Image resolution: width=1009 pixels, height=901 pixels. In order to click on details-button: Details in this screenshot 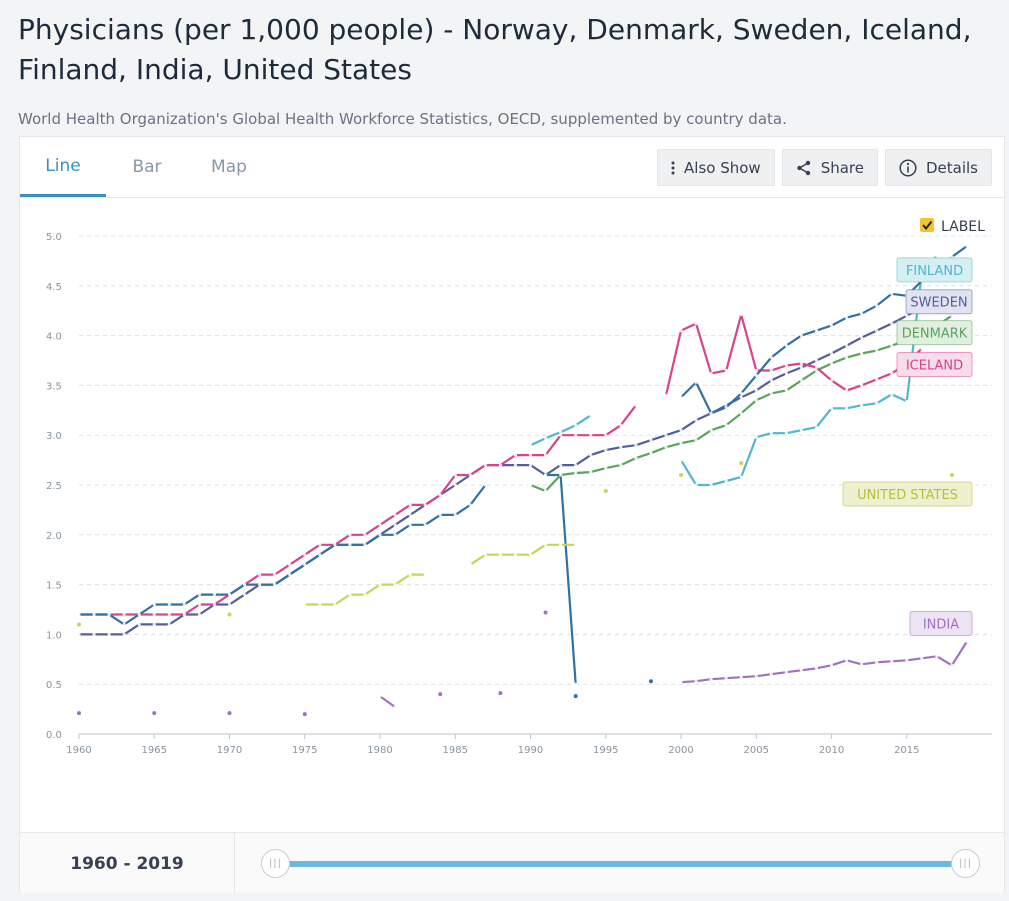, I will do `click(938, 167)`.